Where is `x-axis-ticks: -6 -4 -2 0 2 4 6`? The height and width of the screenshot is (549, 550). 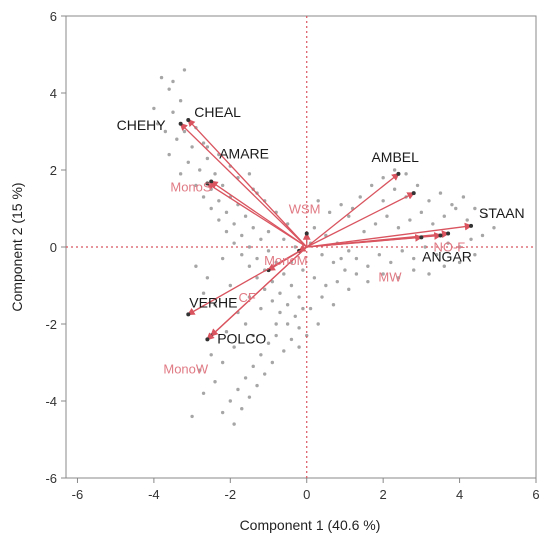 x-axis-ticks: -6 -4 -2 0 2 4 6 is located at coordinates (306, 490).